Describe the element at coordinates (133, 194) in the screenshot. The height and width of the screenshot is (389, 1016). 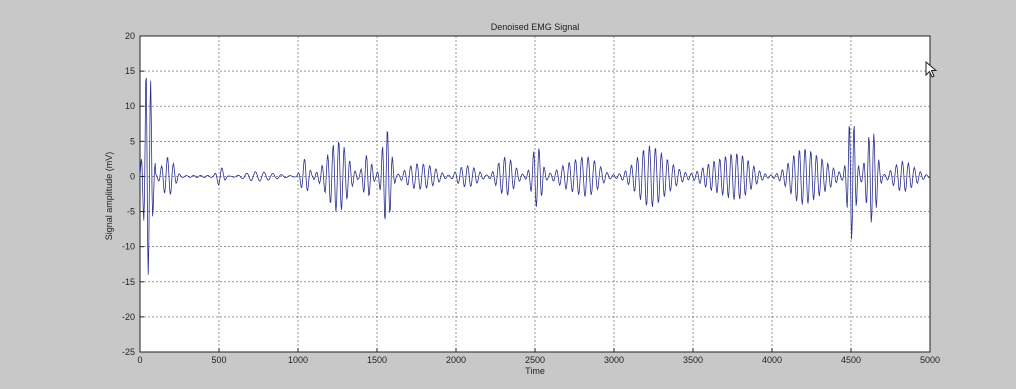
I see `y-axis-ticks: 20 15 10 5 0 -5 -10 -15 -20 -25` at that location.